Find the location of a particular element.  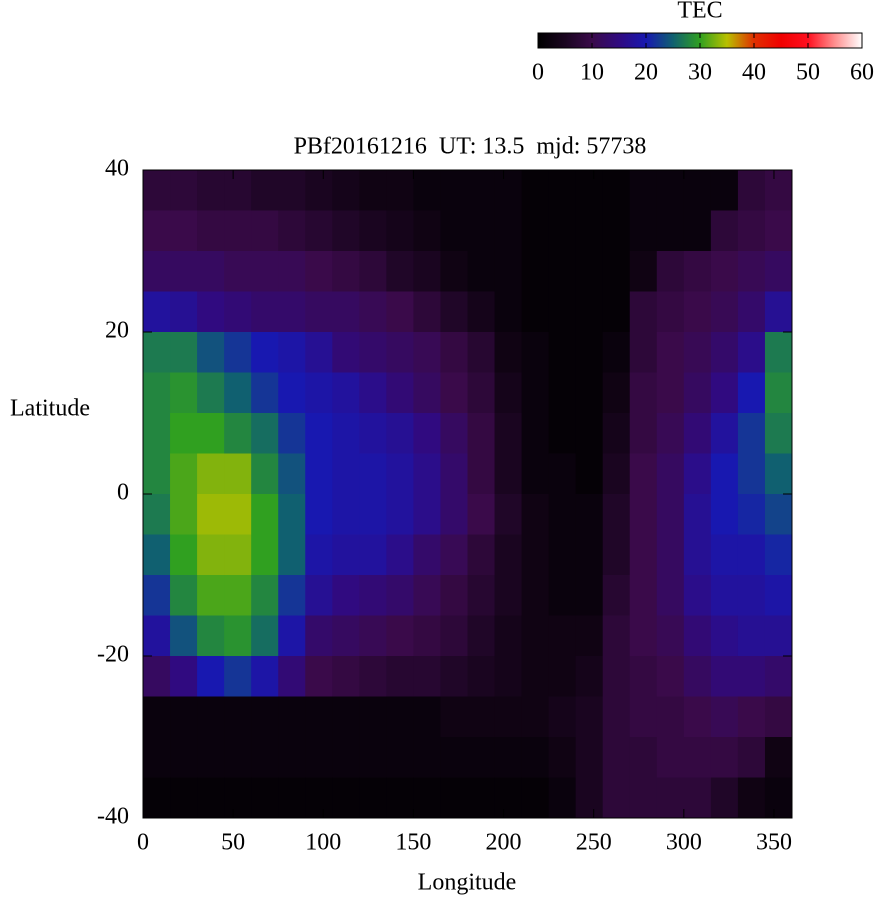

x-tick-label: 0 is located at coordinates (143, 843).